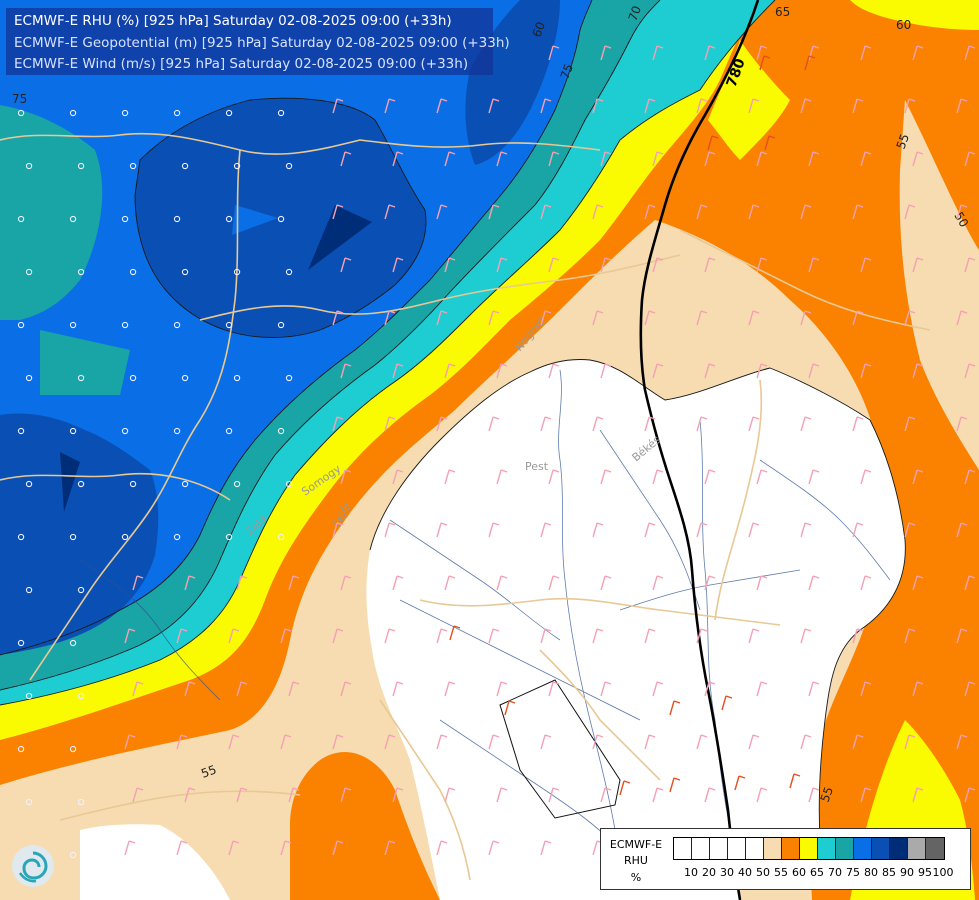  Describe the element at coordinates (155, 862) in the screenshot. I see `rh-band-below-50-southwest` at that location.